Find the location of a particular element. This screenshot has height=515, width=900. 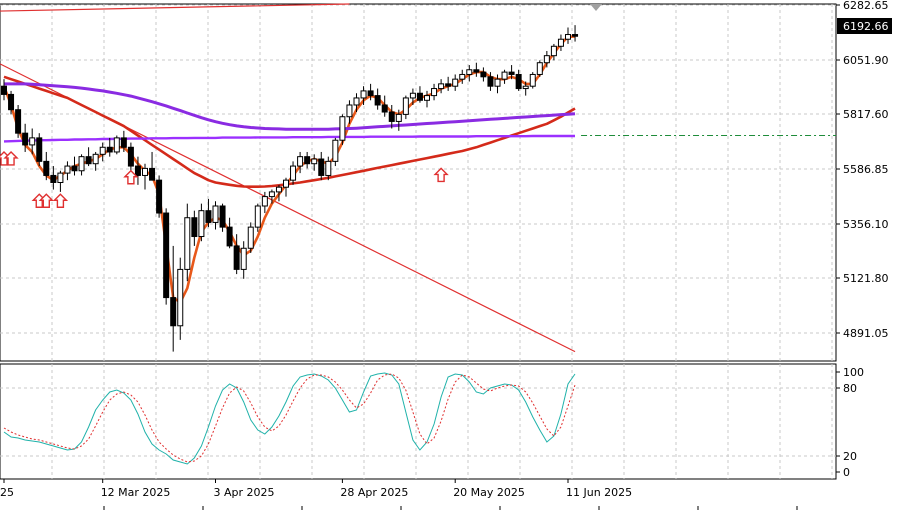

stoch-tick-label: 80 is located at coordinates (850, 388).